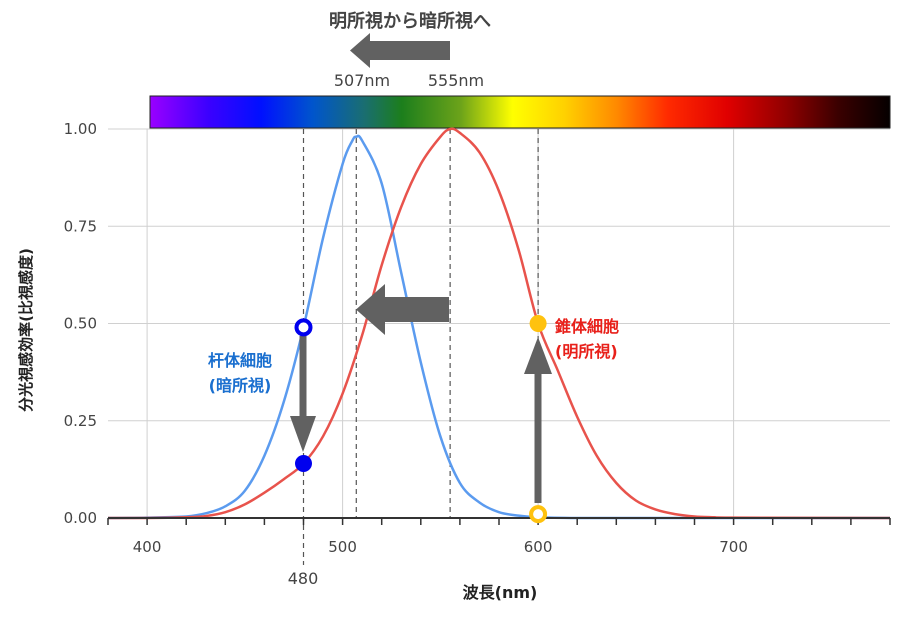 The image size is (914, 619). What do you see at coordinates (80, 421) in the screenshot?
I see `y-tick-label: 0.25` at bounding box center [80, 421].